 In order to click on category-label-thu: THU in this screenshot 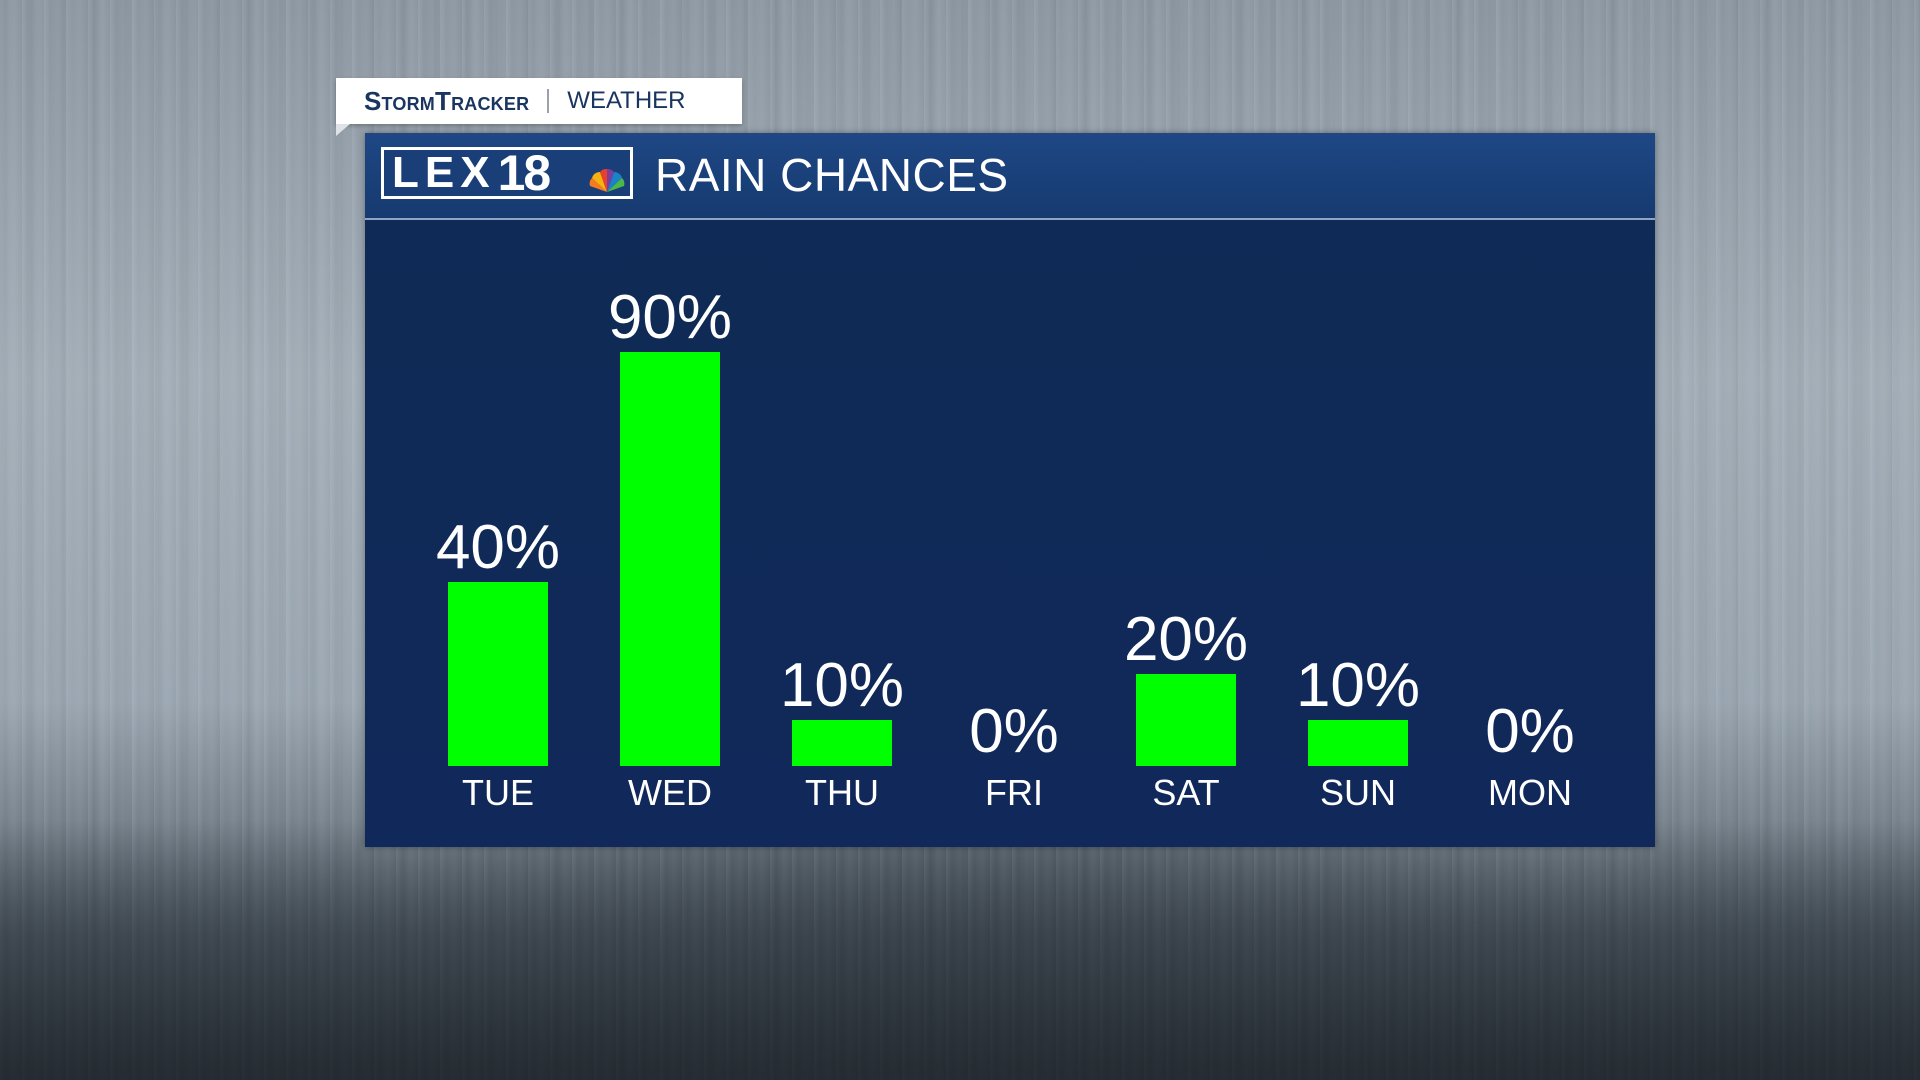, I will do `click(842, 792)`.